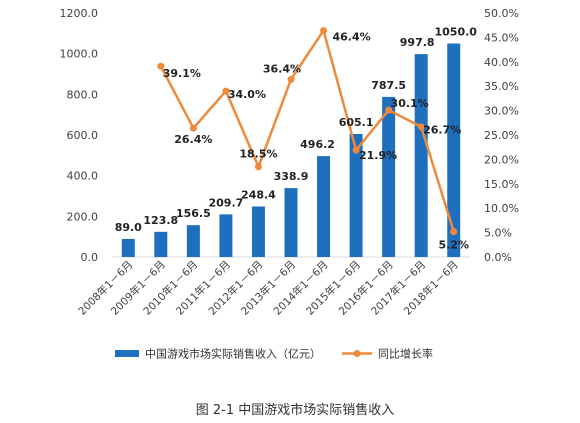 The image size is (580, 423). What do you see at coordinates (182, 73) in the screenshot?
I see `growth-data-label: 39.1%` at bounding box center [182, 73].